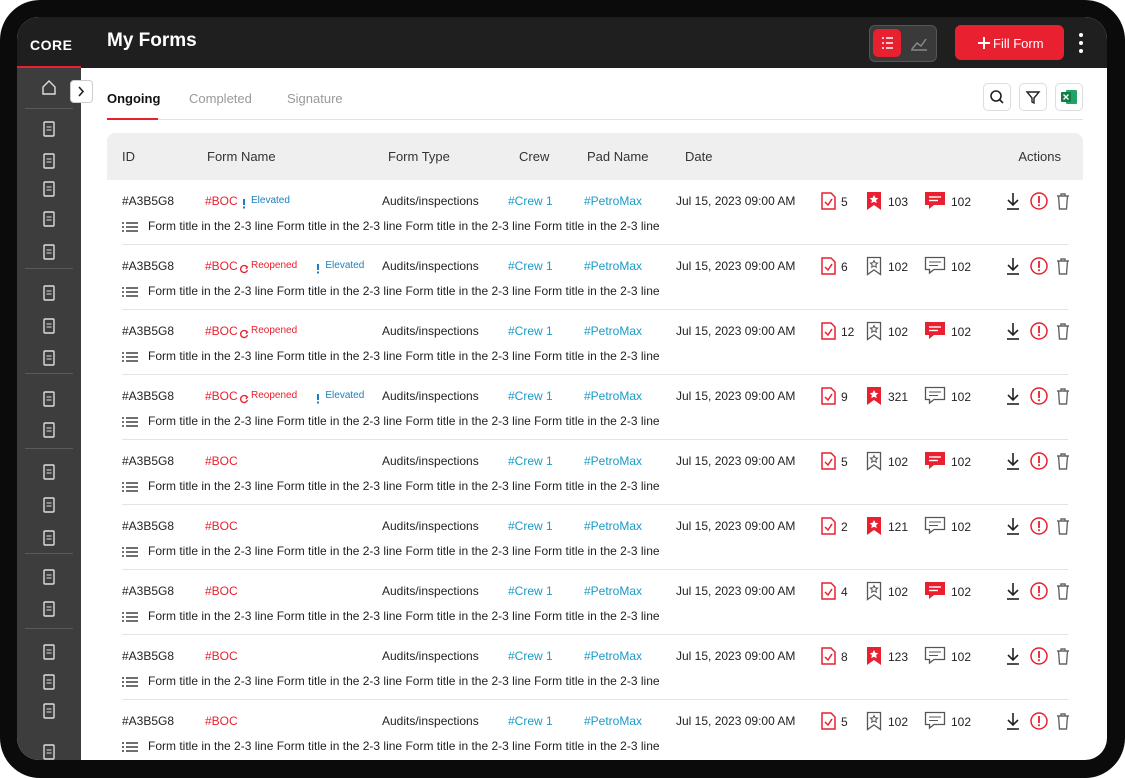  I want to click on filter-button, so click(1033, 97).